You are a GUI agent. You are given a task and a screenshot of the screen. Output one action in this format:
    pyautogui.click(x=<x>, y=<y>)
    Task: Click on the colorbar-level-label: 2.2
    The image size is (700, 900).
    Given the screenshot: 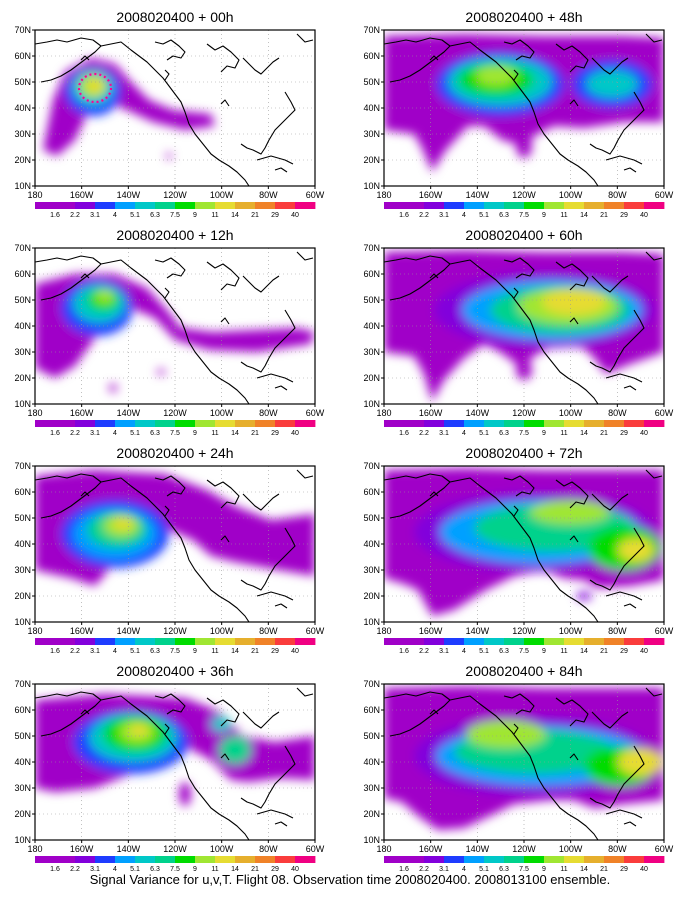 What is the action you would take?
    pyautogui.click(x=424, y=869)
    